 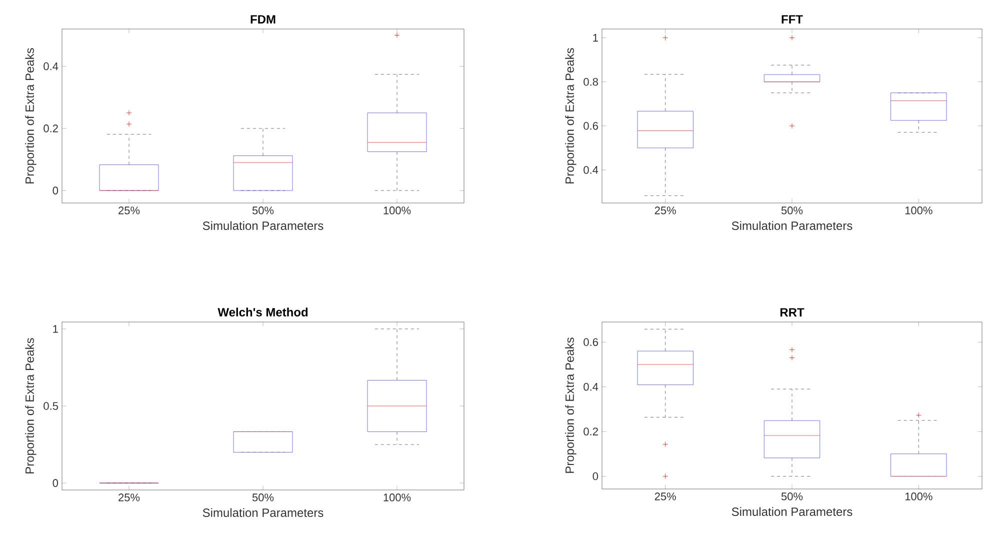 What do you see at coordinates (591, 82) in the screenshot?
I see `y-tick-label: 0.8` at bounding box center [591, 82].